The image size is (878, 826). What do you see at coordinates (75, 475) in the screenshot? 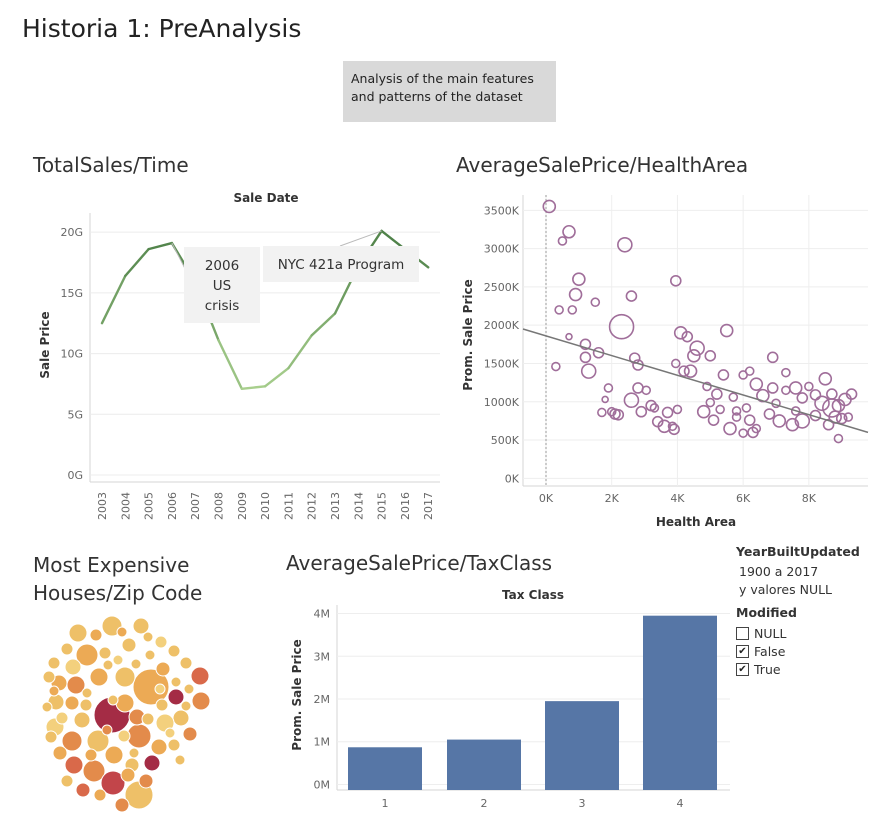
I see `line-chart-y-tick: 0G` at bounding box center [75, 475].